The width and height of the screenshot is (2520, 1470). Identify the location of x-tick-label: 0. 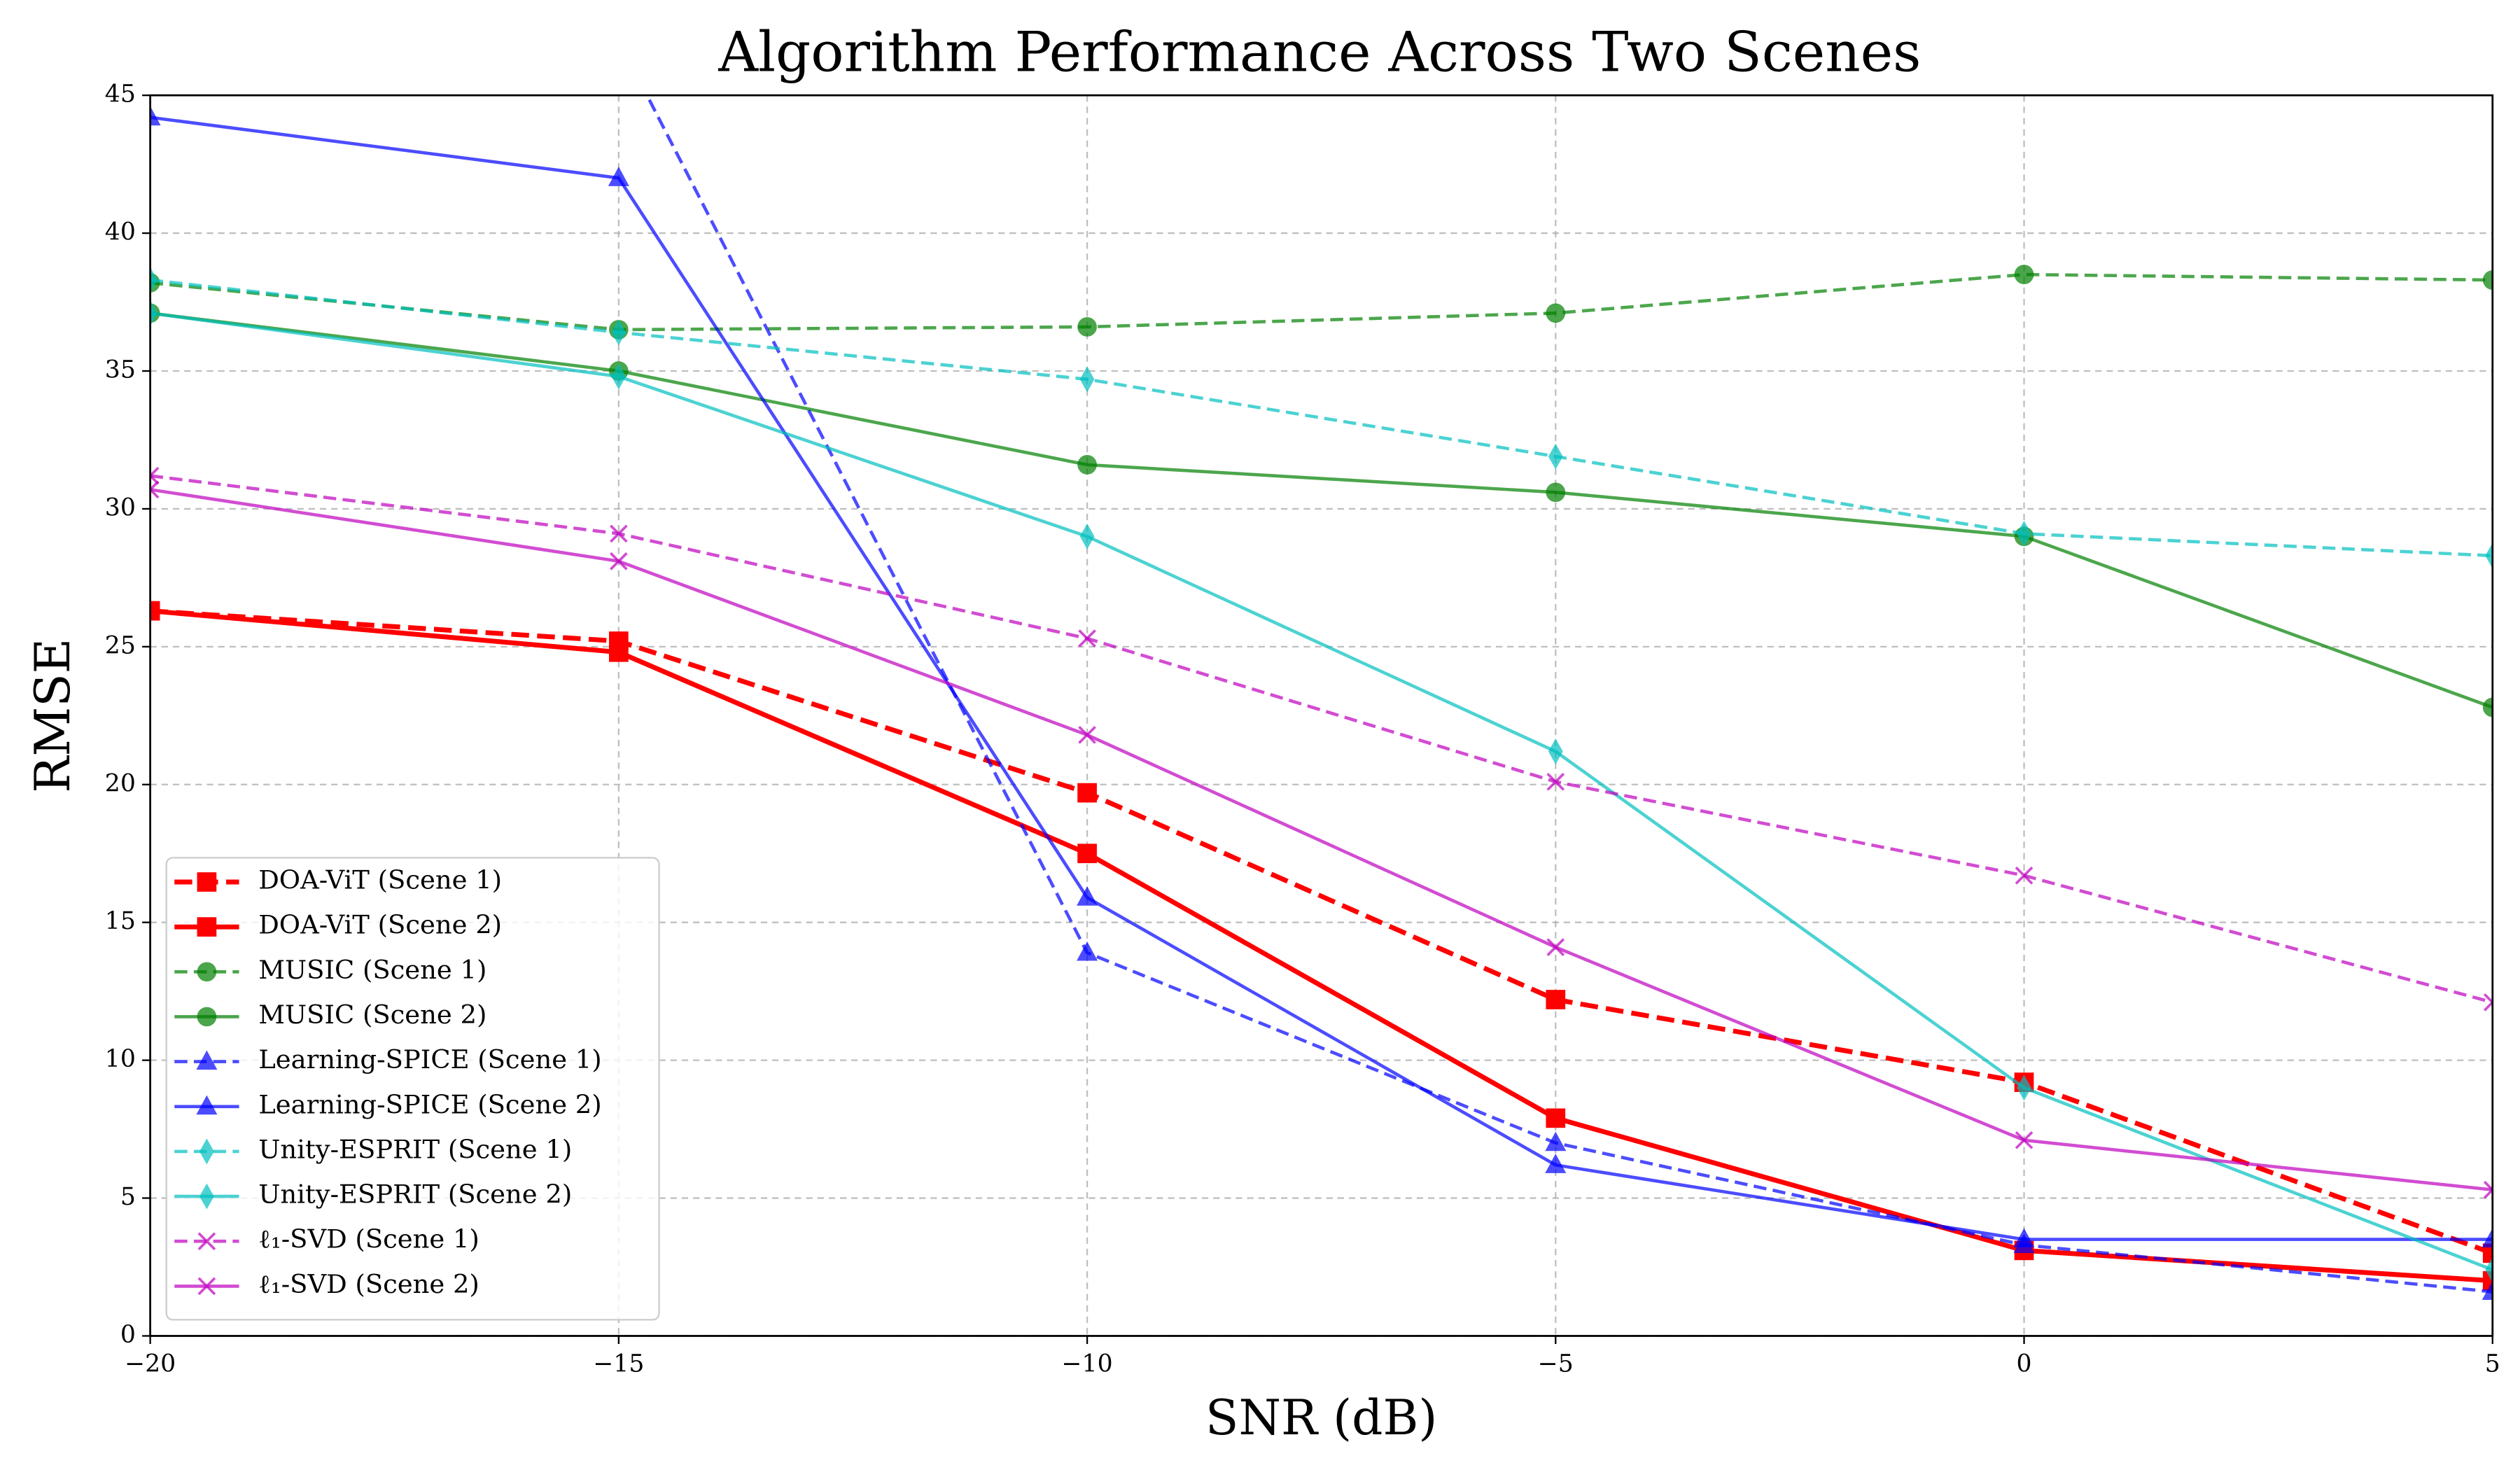
(2024, 1364).